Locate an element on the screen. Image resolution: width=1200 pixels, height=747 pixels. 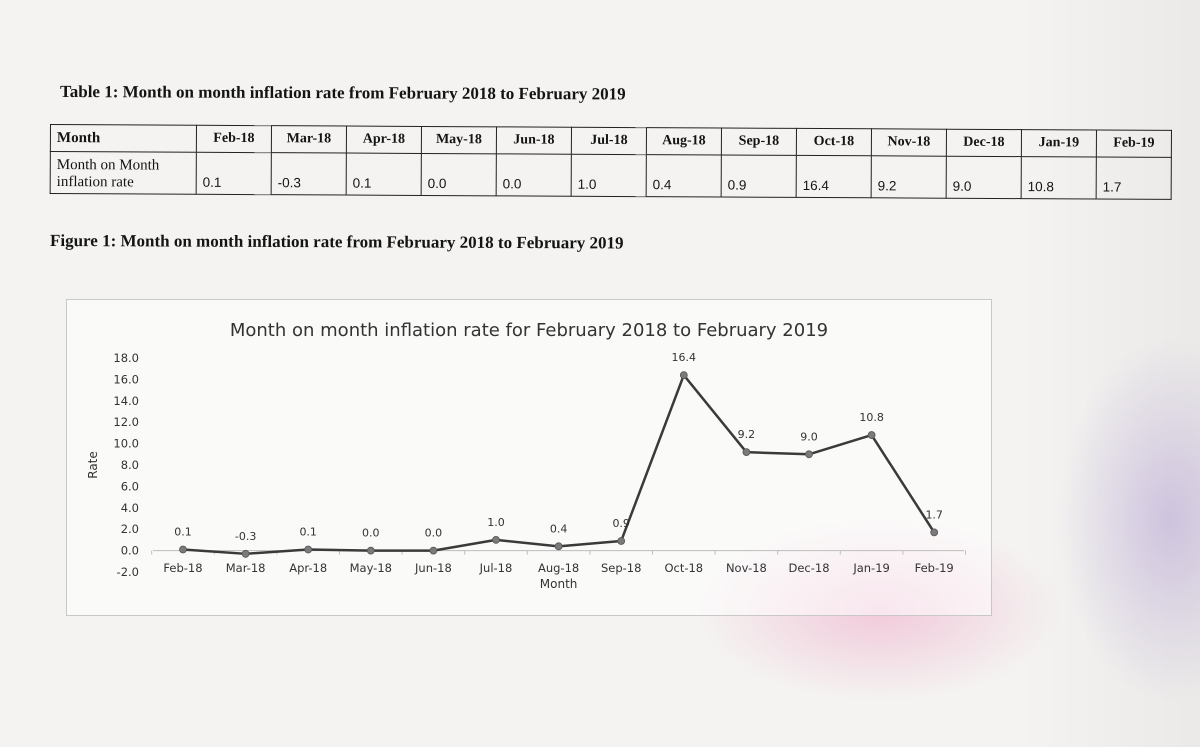
x-tick-label: Feb-18 is located at coordinates (182, 568).